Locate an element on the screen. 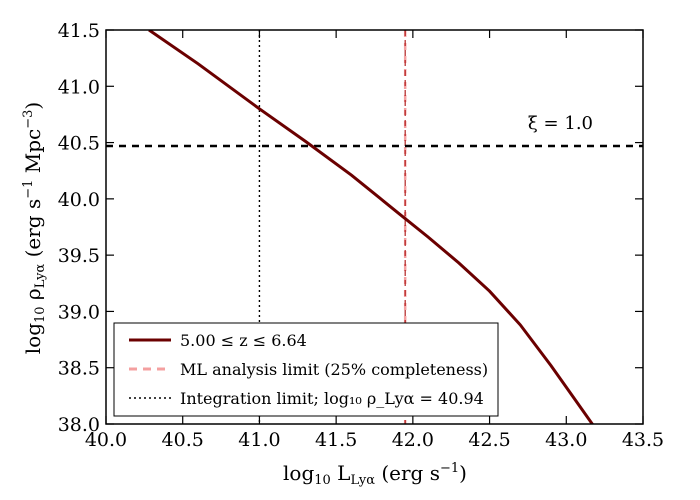 This screenshot has width=700, height=500. x-tick-label-6: 43.0 is located at coordinates (566, 440).